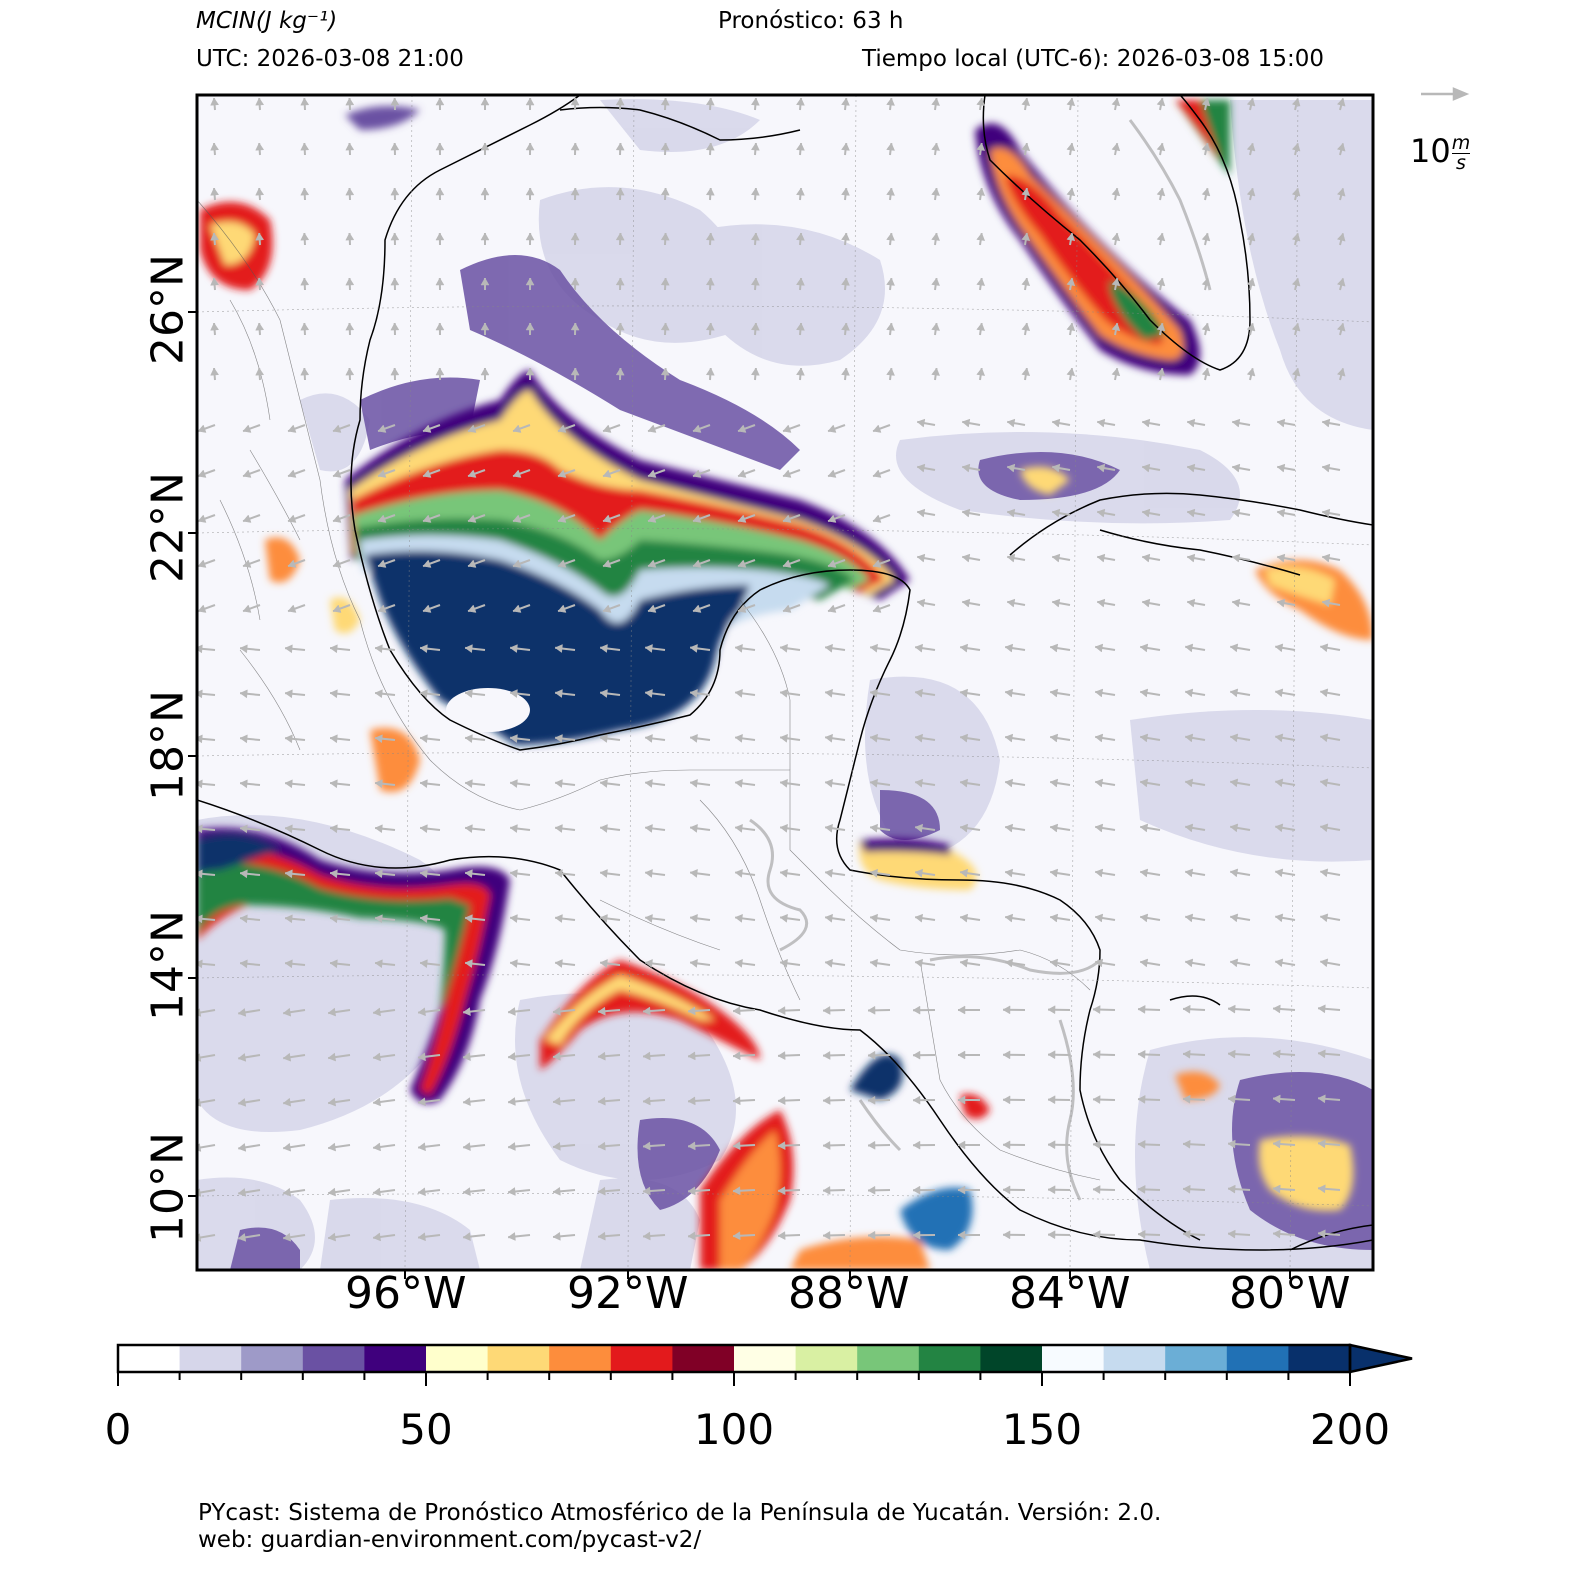  Describe the element at coordinates (330, 59) in the screenshot. I see `utc-time: UTC: 2026-03-08 21:00` at that location.